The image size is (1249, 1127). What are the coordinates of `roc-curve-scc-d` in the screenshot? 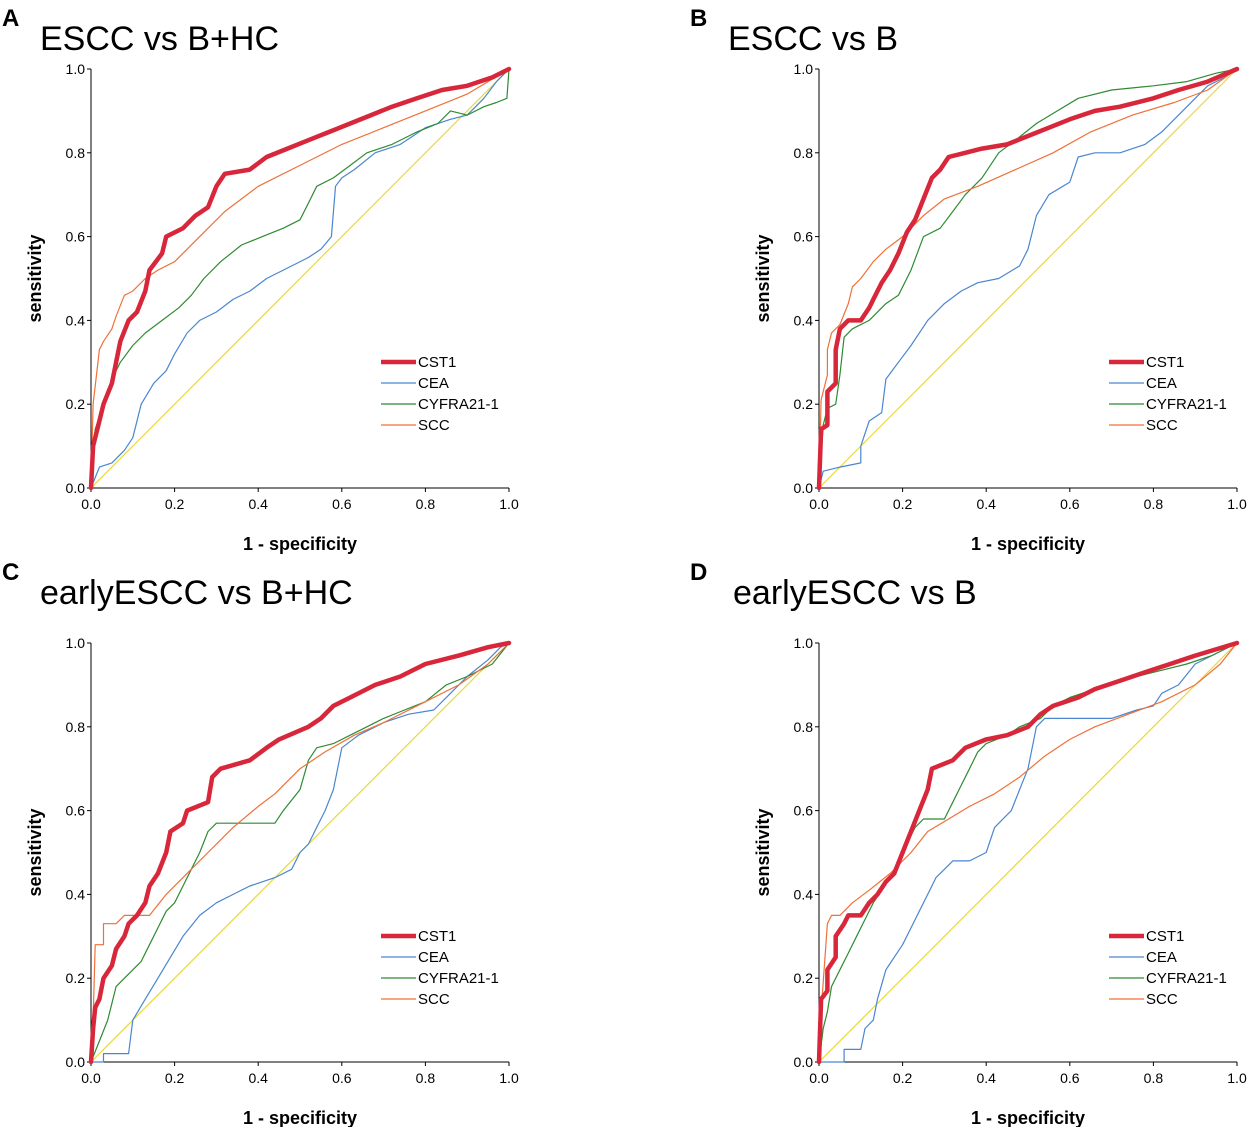 It's located at (1028, 852).